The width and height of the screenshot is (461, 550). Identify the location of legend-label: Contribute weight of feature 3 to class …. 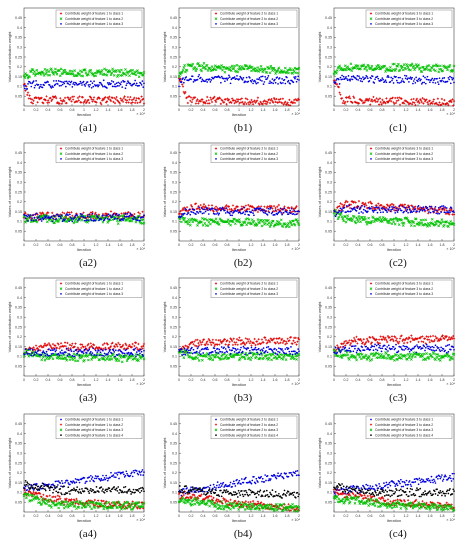
(404, 19).